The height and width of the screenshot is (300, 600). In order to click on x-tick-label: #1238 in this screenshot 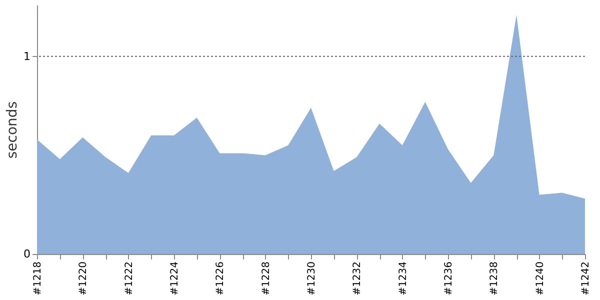, I will do `click(494, 279)`.